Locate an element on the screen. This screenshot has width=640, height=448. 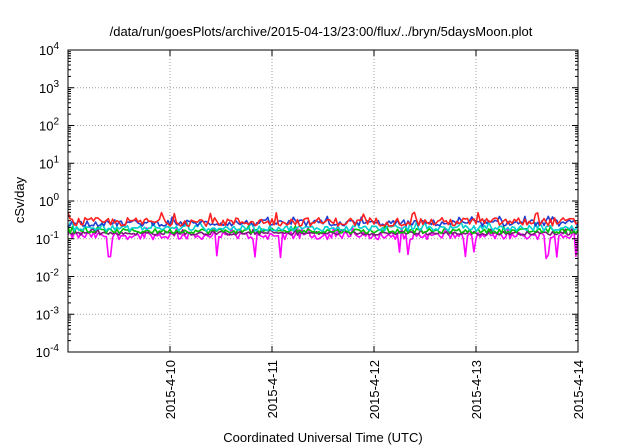
x-tick-label: 2015-4-13 is located at coordinates (476, 389).